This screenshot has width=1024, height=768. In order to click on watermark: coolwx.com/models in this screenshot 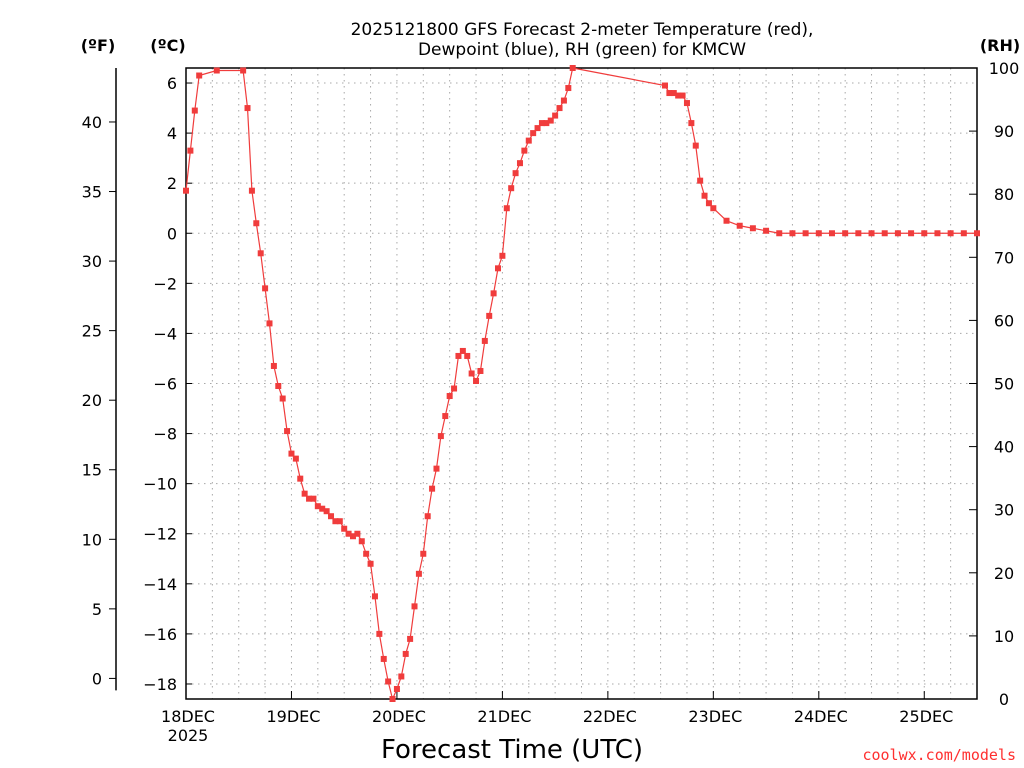, I will do `click(939, 755)`.